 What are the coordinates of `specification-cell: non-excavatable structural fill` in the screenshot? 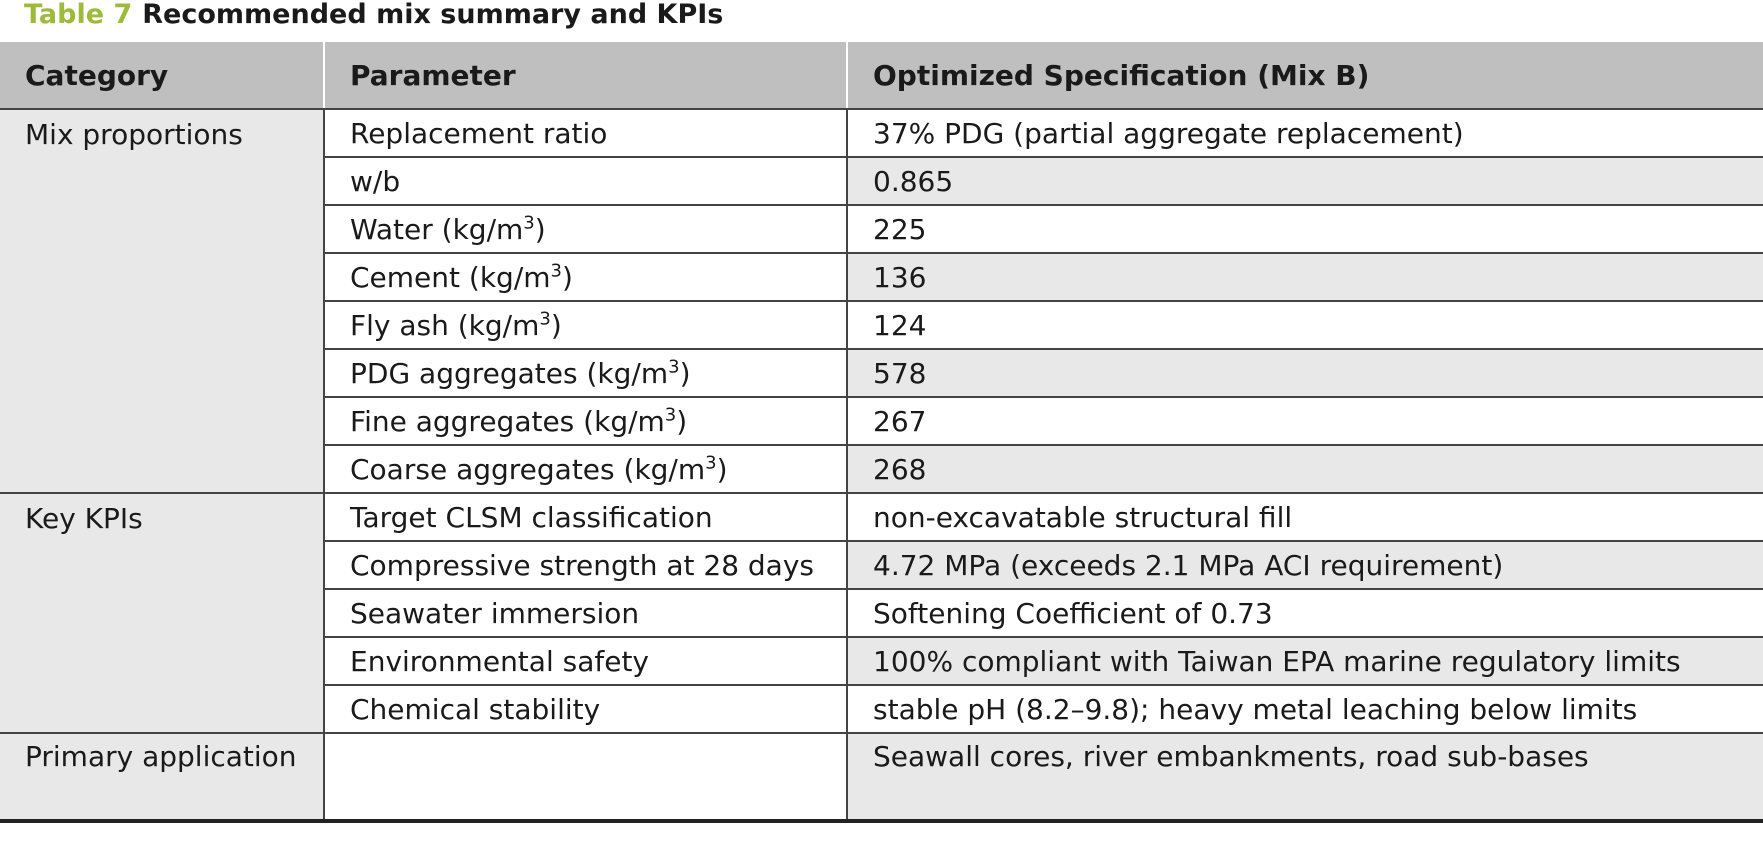 It's located at (1304, 517).